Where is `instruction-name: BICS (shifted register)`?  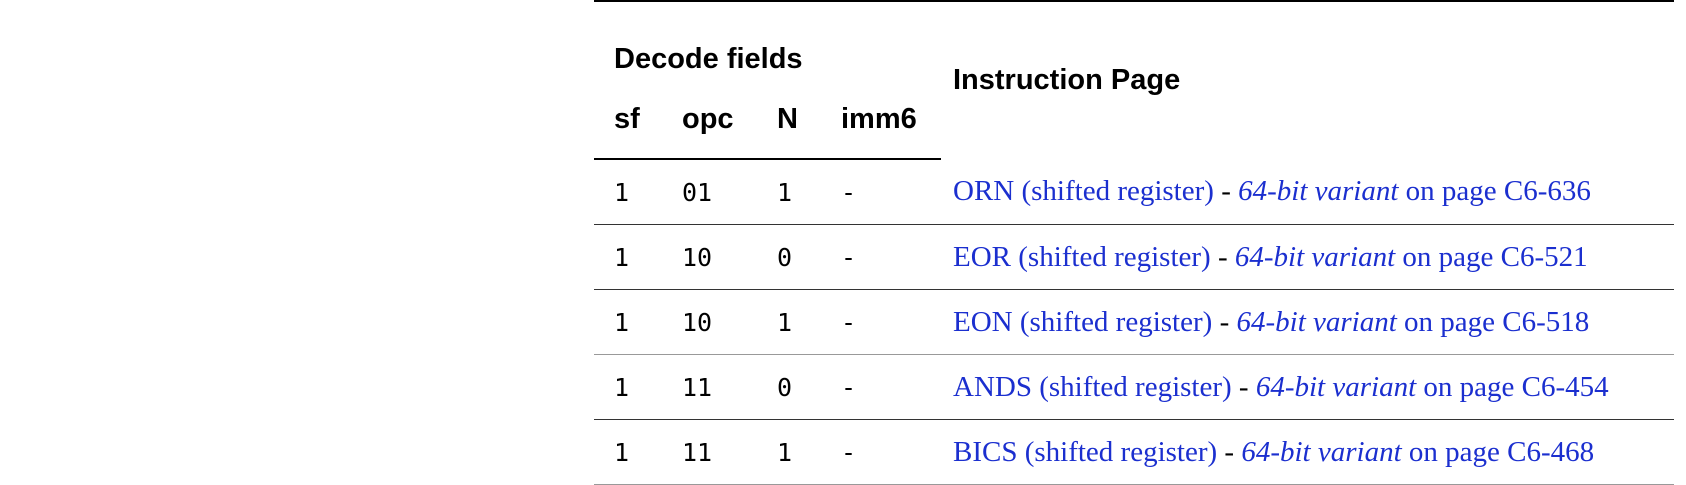 instruction-name: BICS (shifted register) is located at coordinates (1085, 451).